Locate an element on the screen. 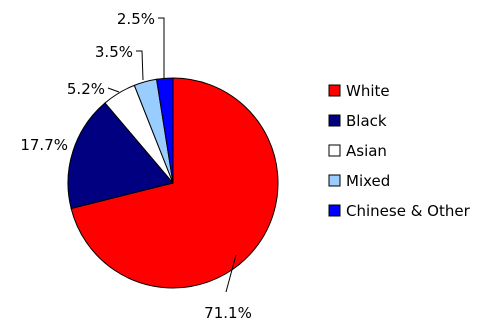  legend-label-white: White is located at coordinates (368, 91).